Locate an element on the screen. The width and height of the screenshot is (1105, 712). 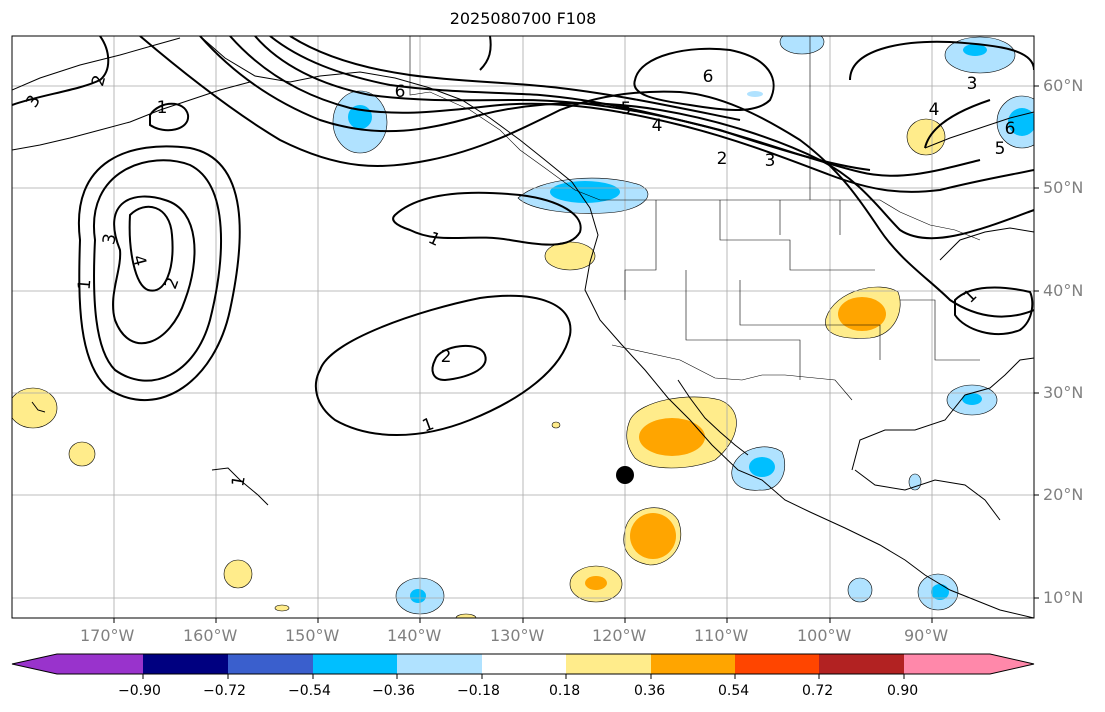
longitude-label: 170°W is located at coordinates (107, 635).